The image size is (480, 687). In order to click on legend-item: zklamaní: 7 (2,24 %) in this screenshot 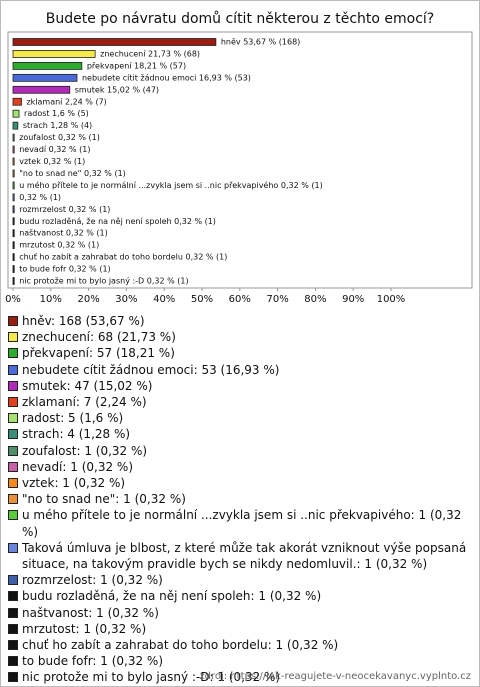, I will do `click(240, 402)`.